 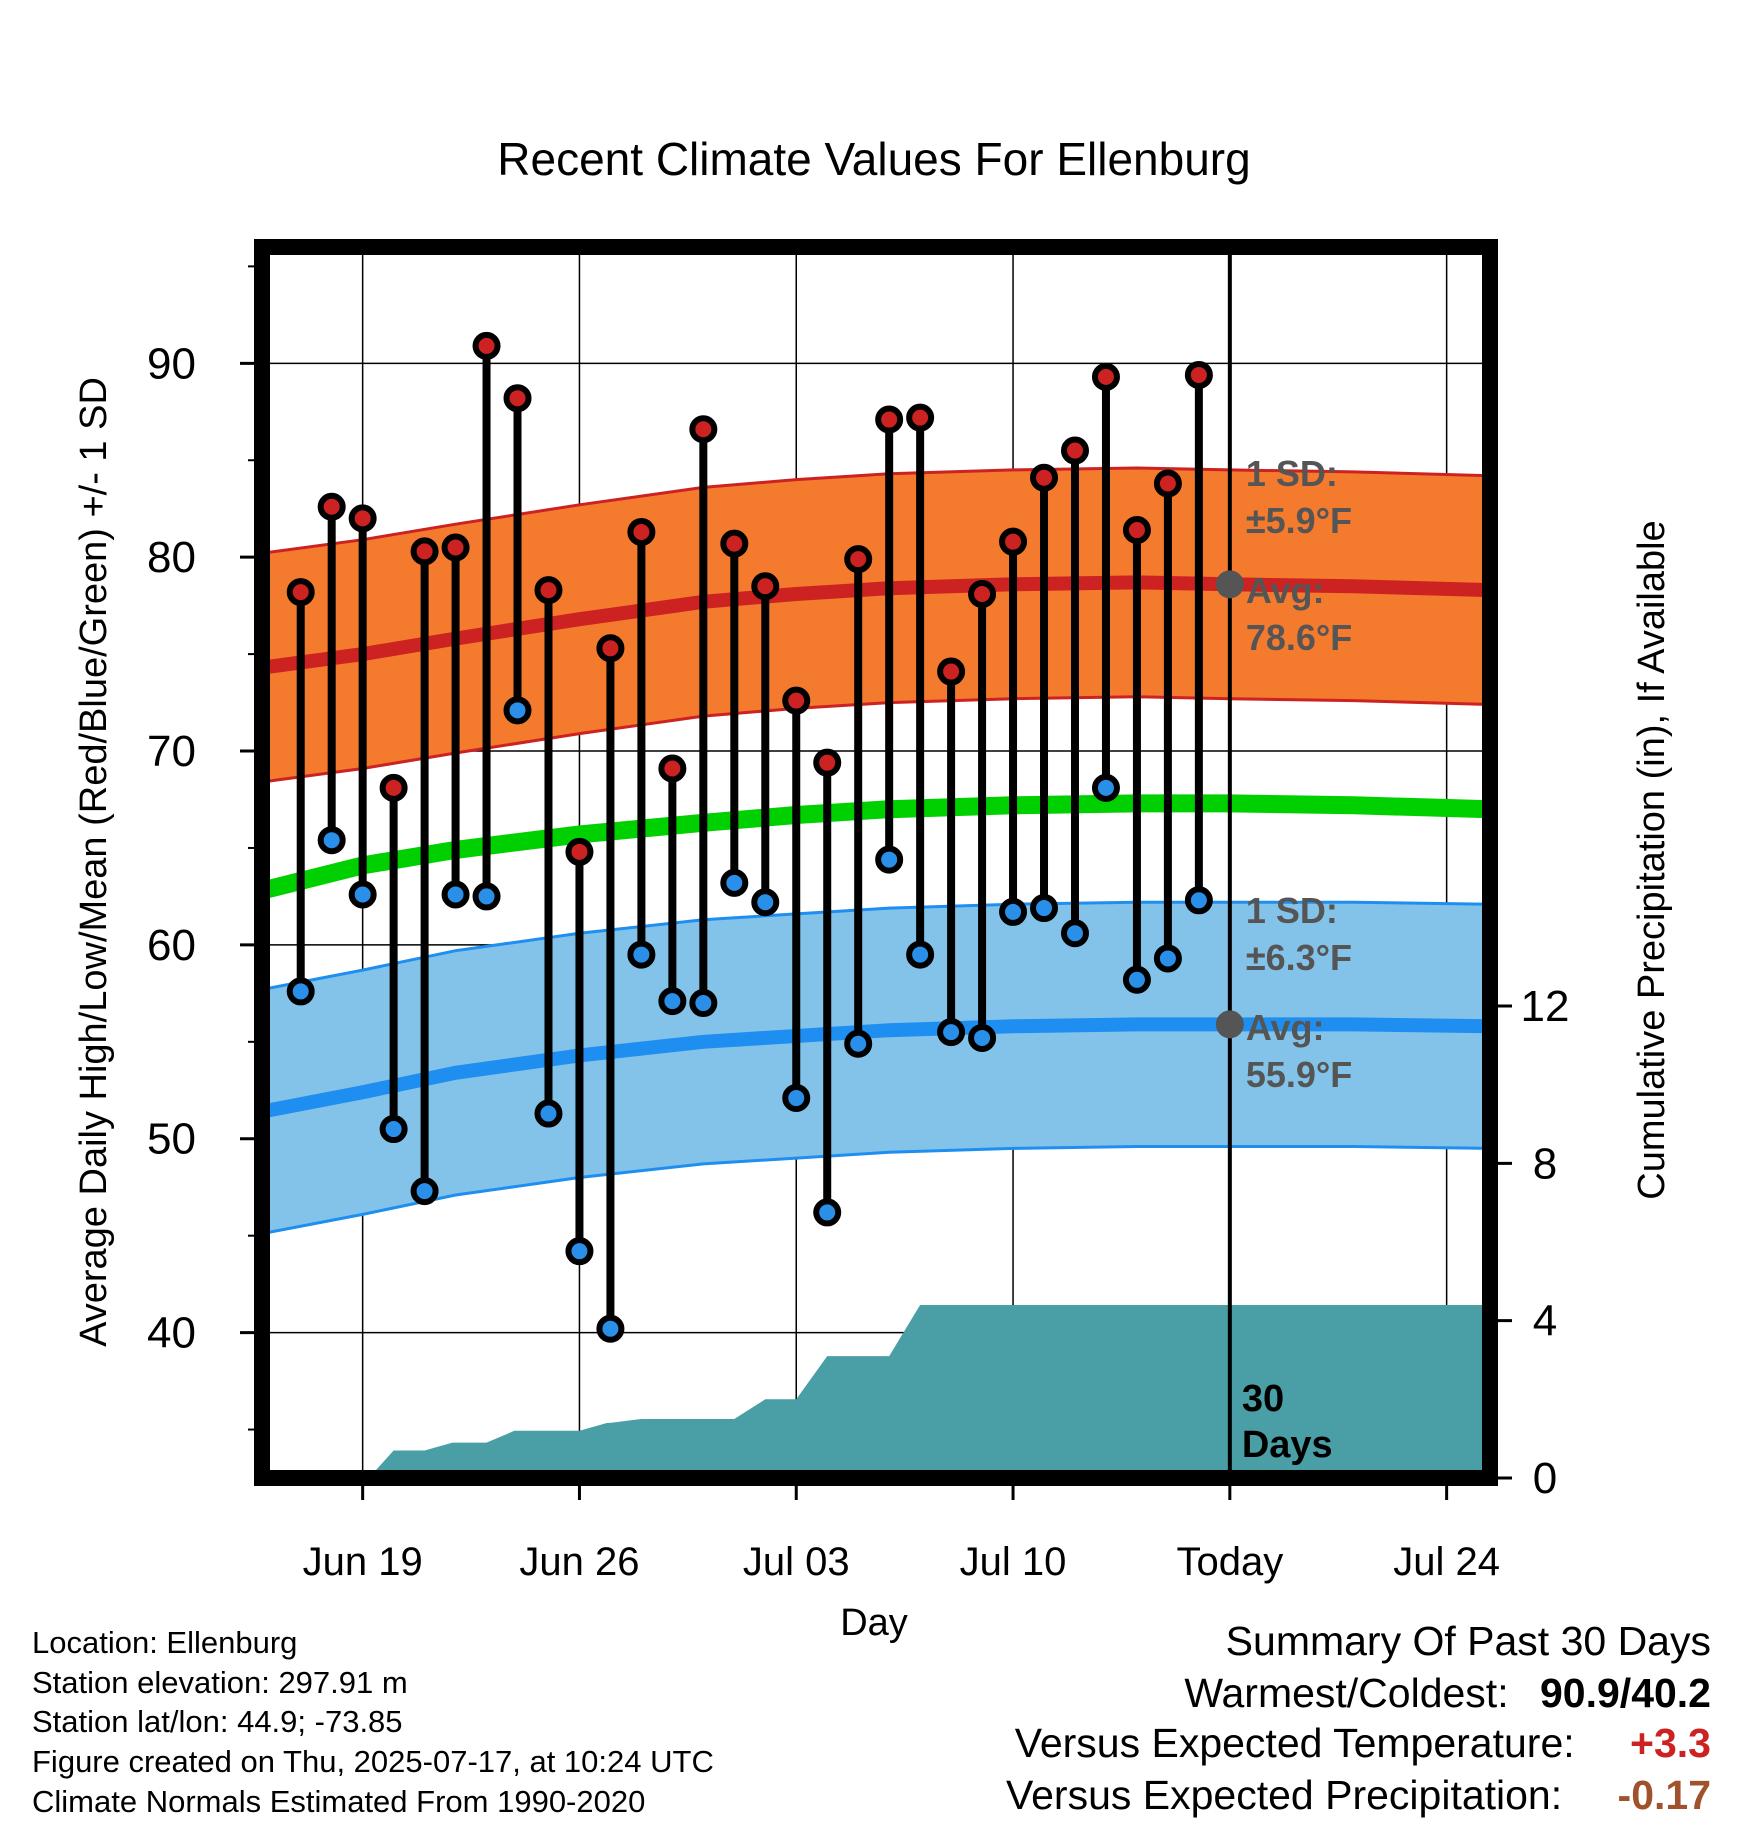 What do you see at coordinates (876, 945) in the screenshot?
I see `low-sd-upper-edge` at bounding box center [876, 945].